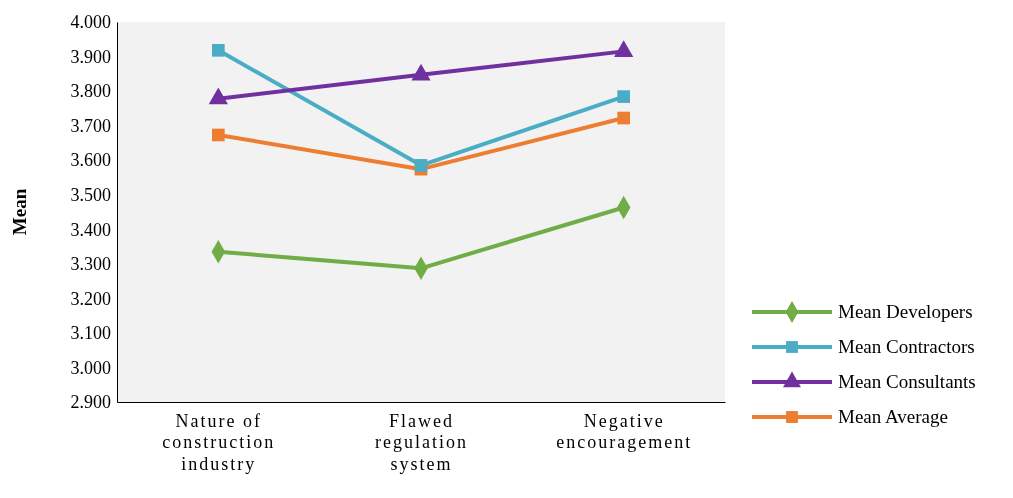  I want to click on y-tick-label: 3.000, so click(90, 367).